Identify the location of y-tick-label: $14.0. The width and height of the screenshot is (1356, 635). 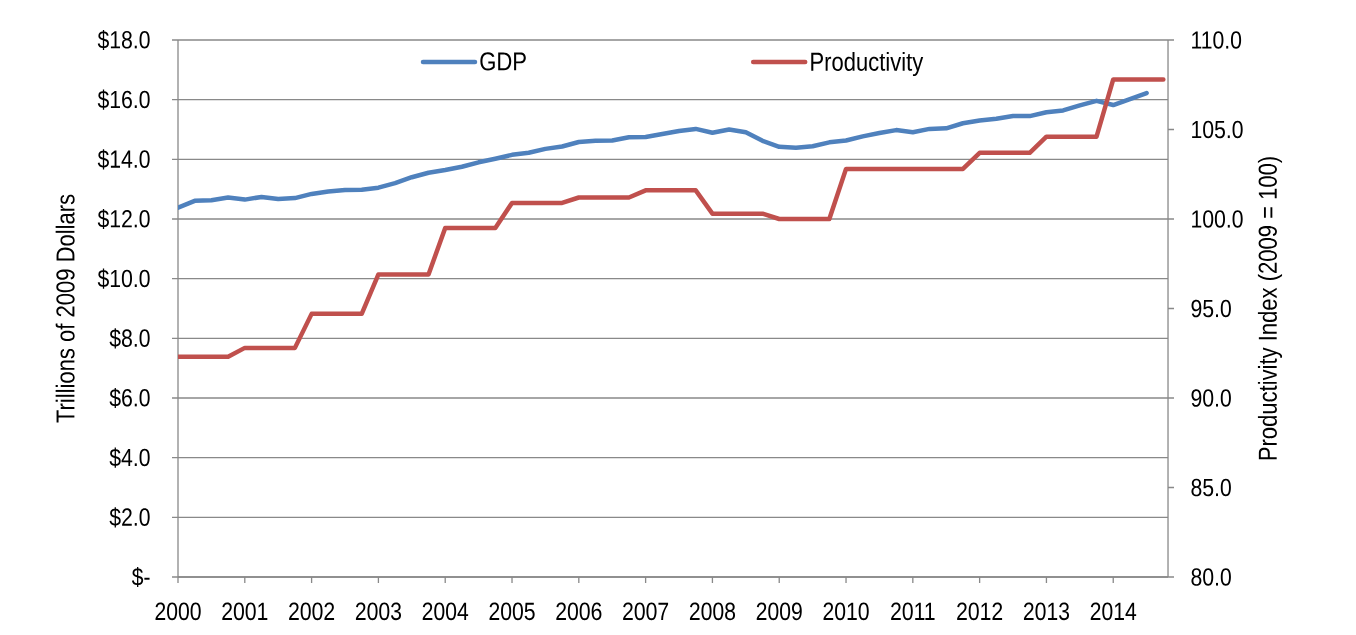
(123, 159).